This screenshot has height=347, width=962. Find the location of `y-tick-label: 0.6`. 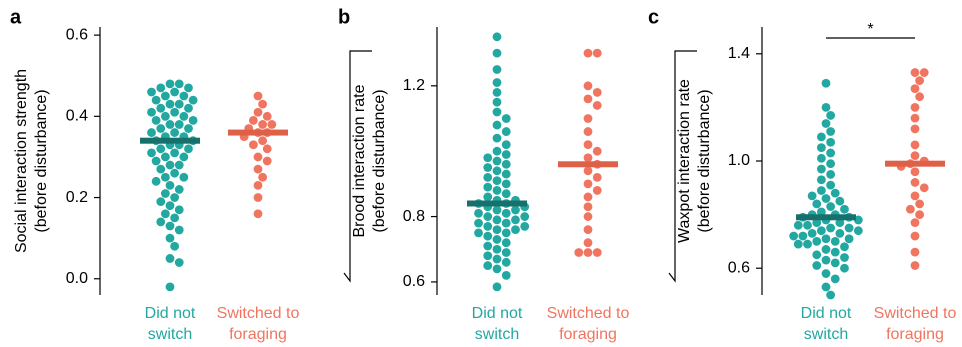

y-tick-label: 0.6 is located at coordinates (77, 34).